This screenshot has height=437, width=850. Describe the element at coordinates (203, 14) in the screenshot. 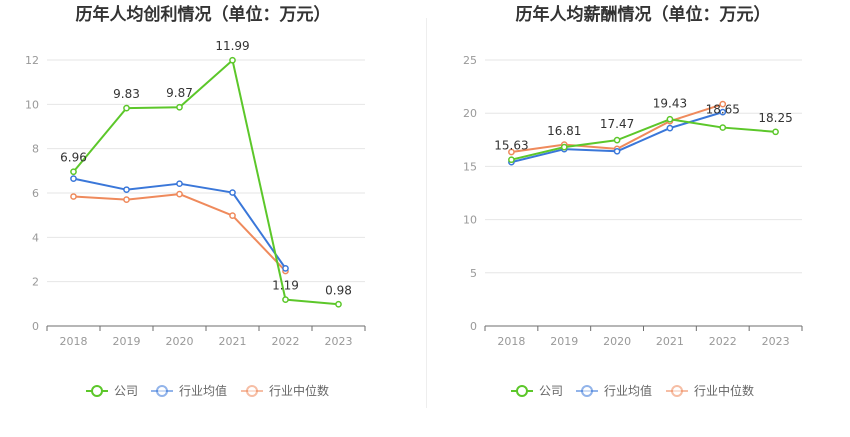

I see `chart-title: 历年人均创利情况（单位：万元）` at that location.